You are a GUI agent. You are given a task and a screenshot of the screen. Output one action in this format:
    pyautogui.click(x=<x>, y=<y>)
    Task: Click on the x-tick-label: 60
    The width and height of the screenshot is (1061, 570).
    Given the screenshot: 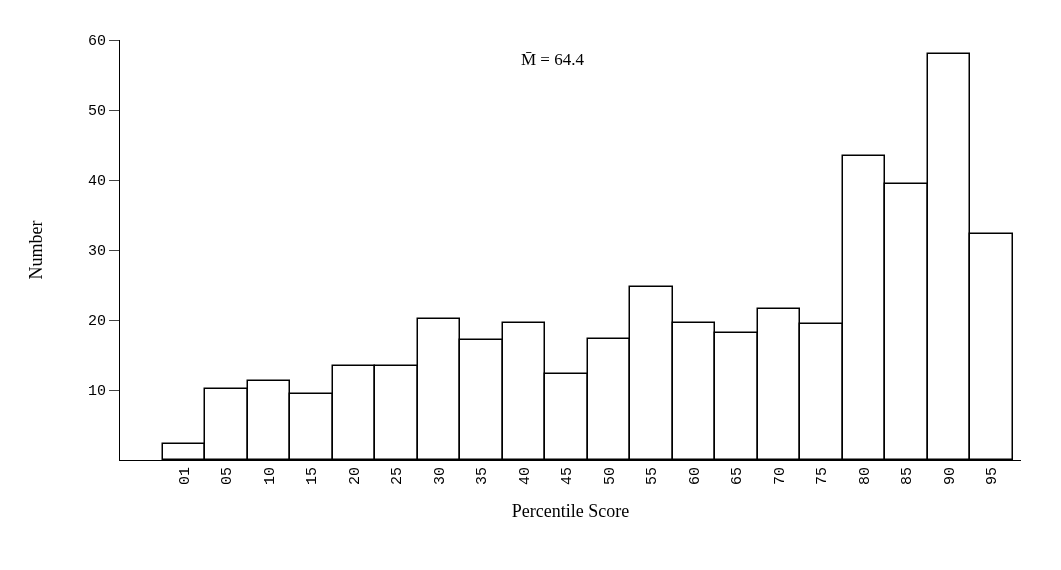 What is the action you would take?
    pyautogui.click(x=695, y=476)
    